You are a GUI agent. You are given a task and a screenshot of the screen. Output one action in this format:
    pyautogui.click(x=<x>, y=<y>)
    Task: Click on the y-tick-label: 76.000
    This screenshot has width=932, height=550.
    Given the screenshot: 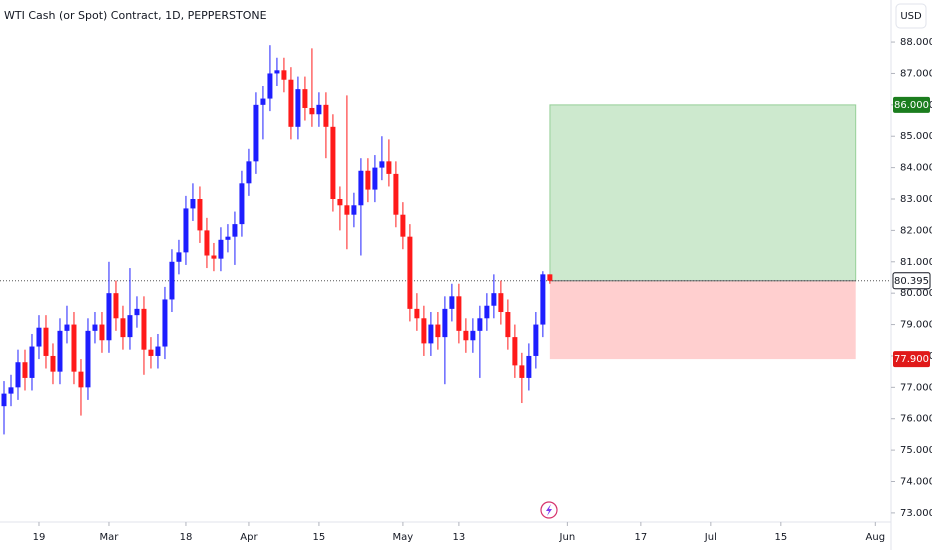 What is the action you would take?
    pyautogui.click(x=916, y=419)
    